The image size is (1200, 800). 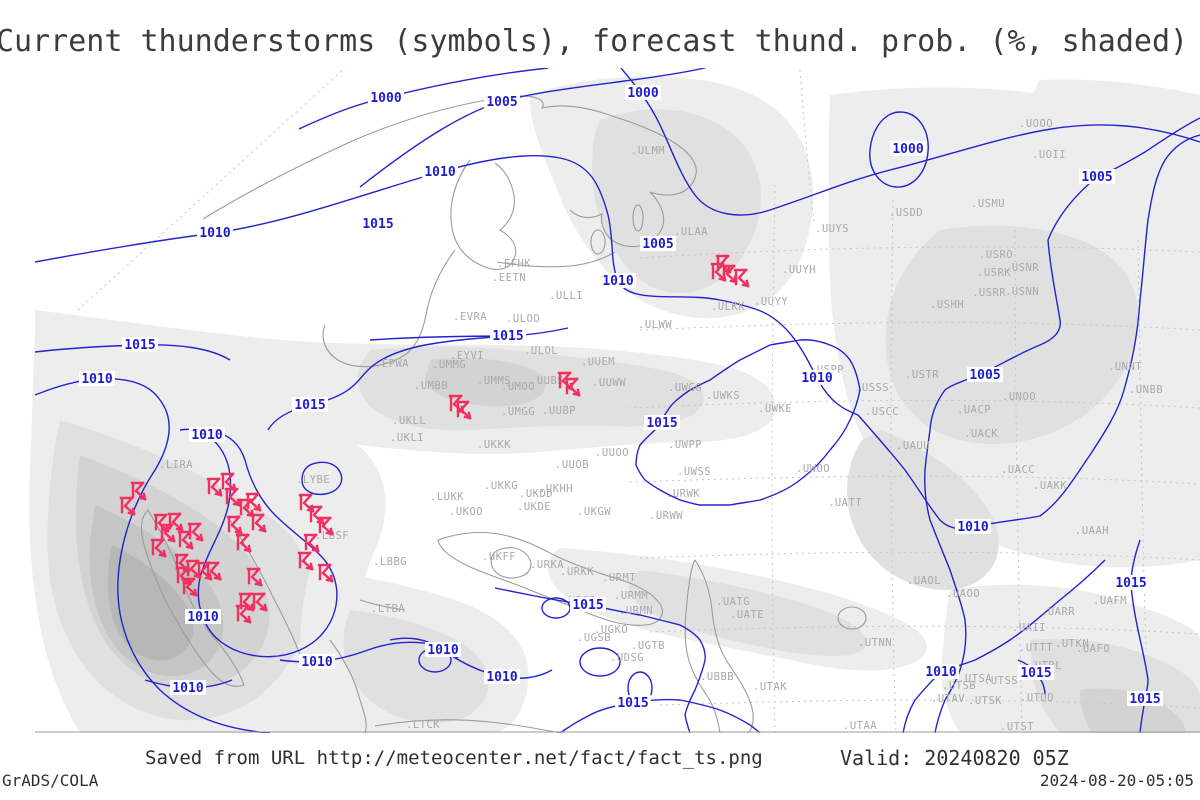 I want to click on station-id-UGTB: .UGTB, so click(x=648, y=646).